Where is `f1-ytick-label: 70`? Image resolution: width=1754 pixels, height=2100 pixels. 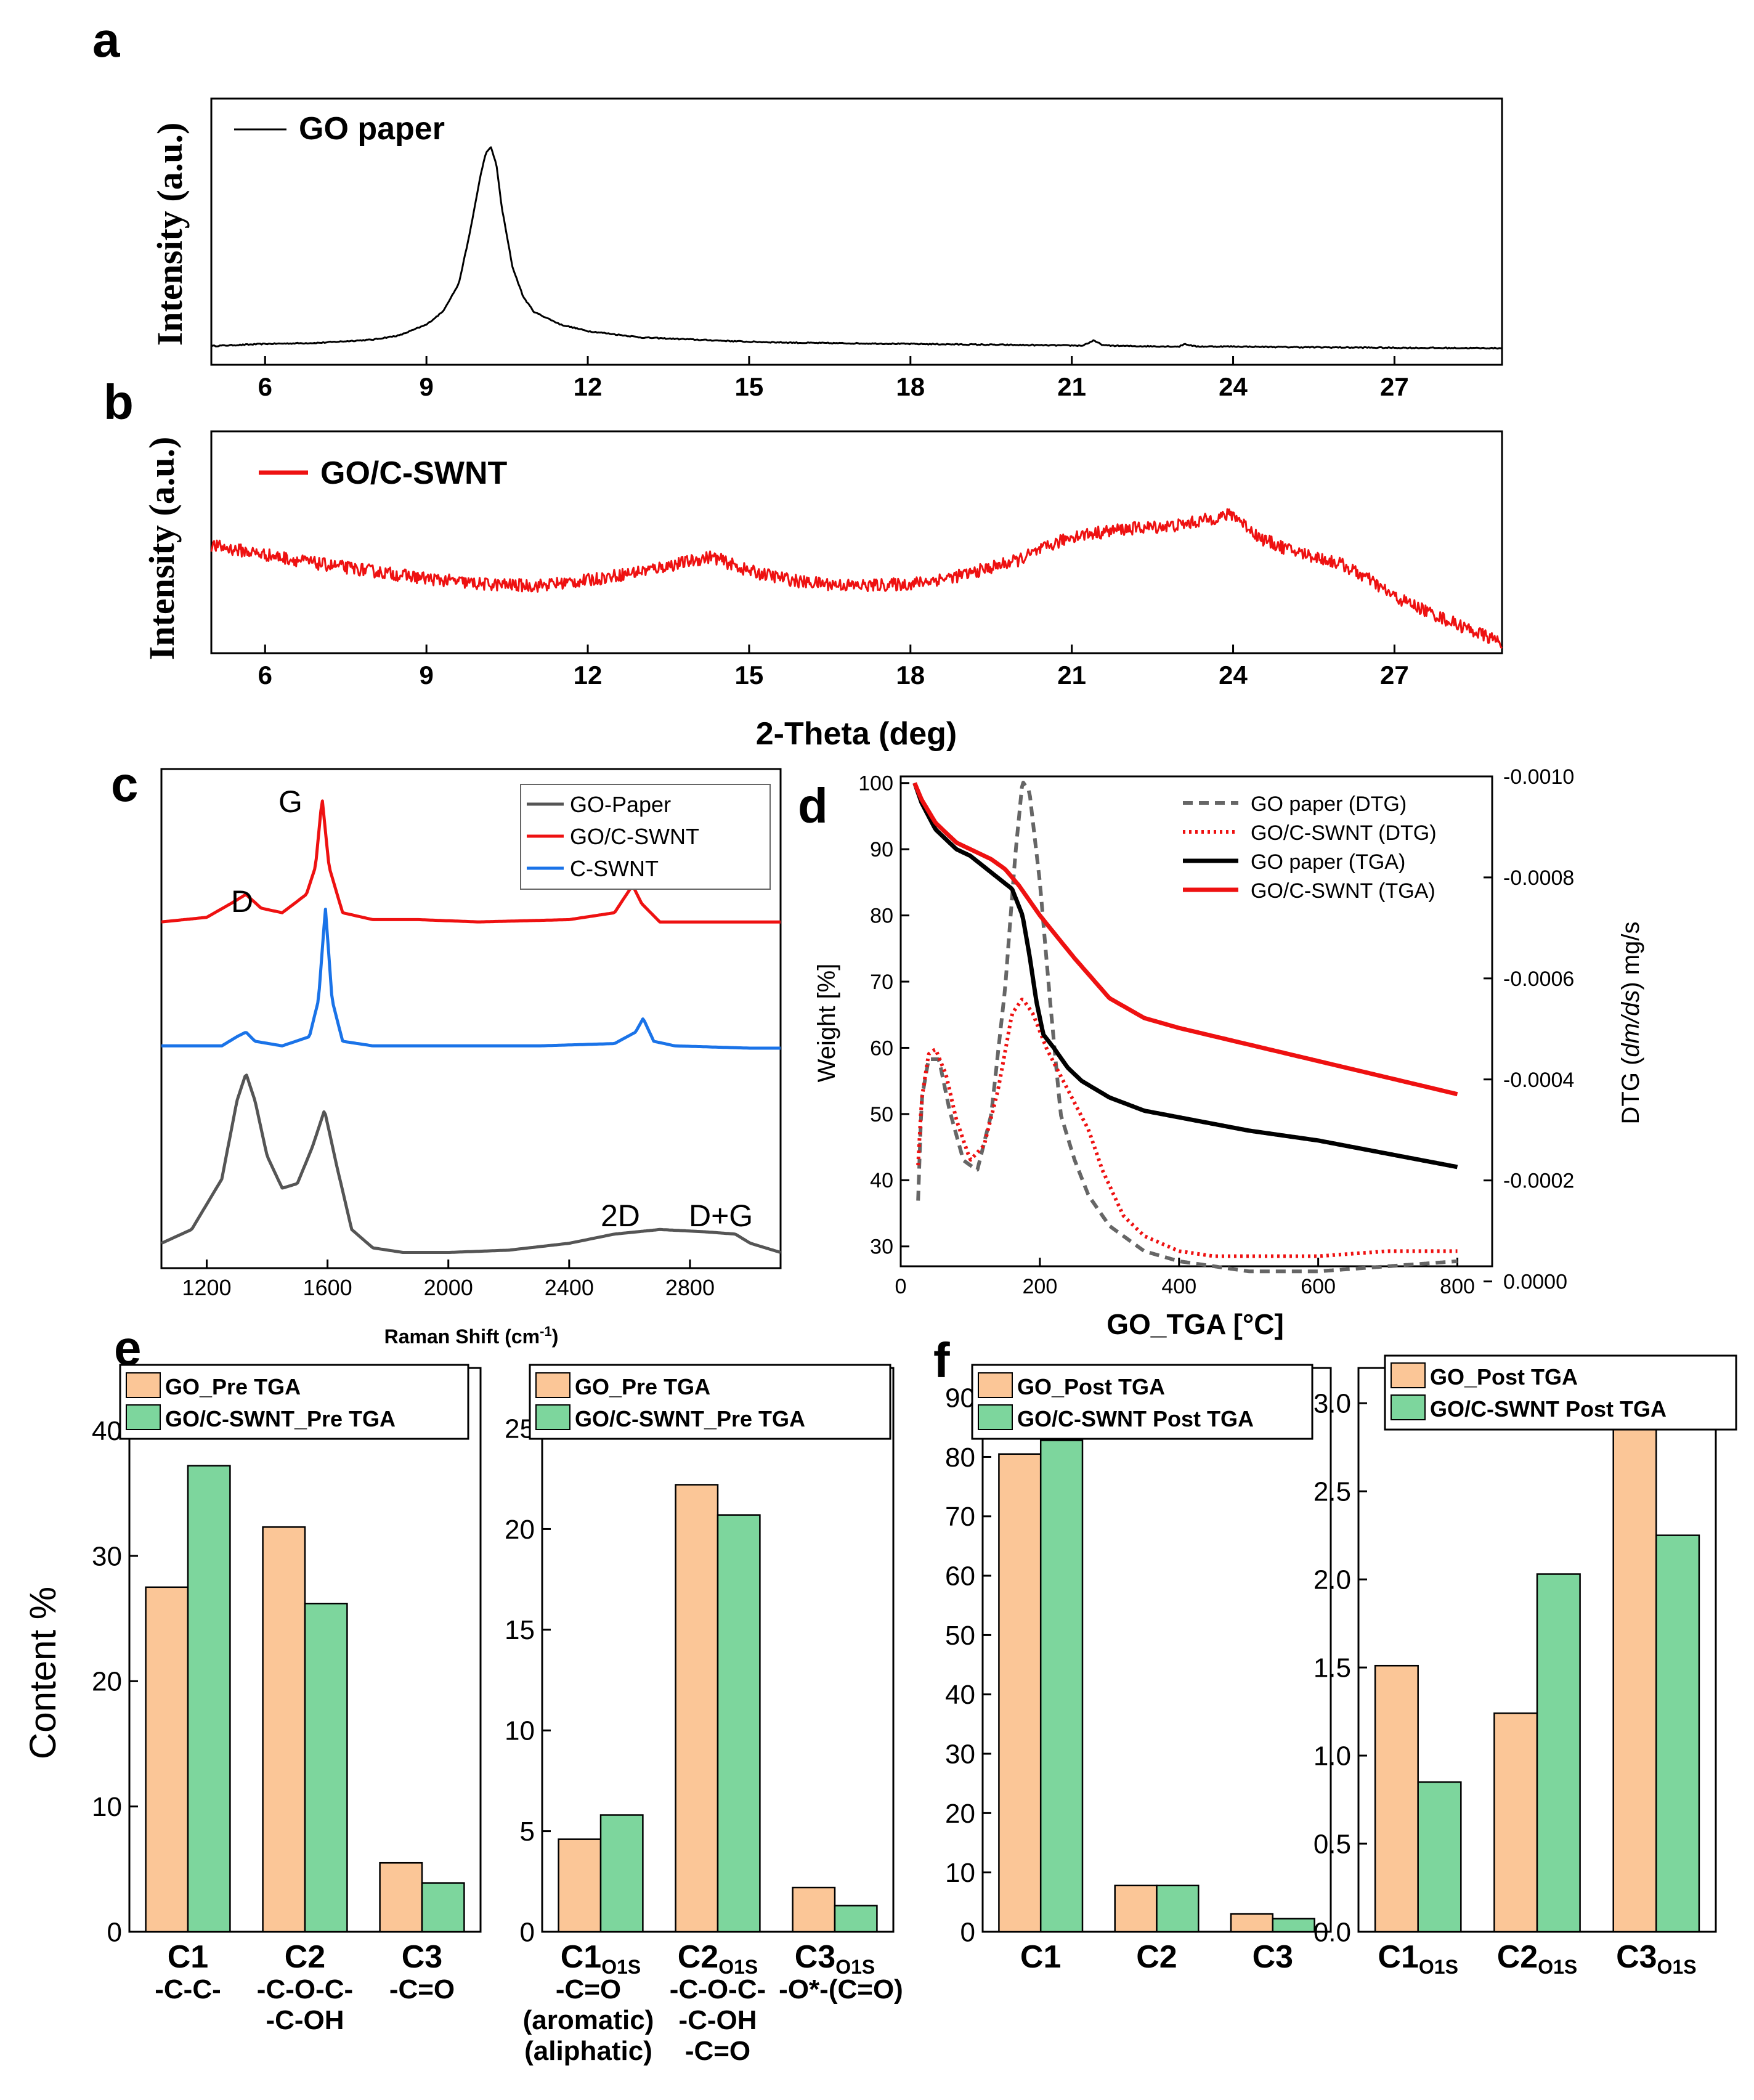 f1-ytick-label: 70 is located at coordinates (960, 1517).